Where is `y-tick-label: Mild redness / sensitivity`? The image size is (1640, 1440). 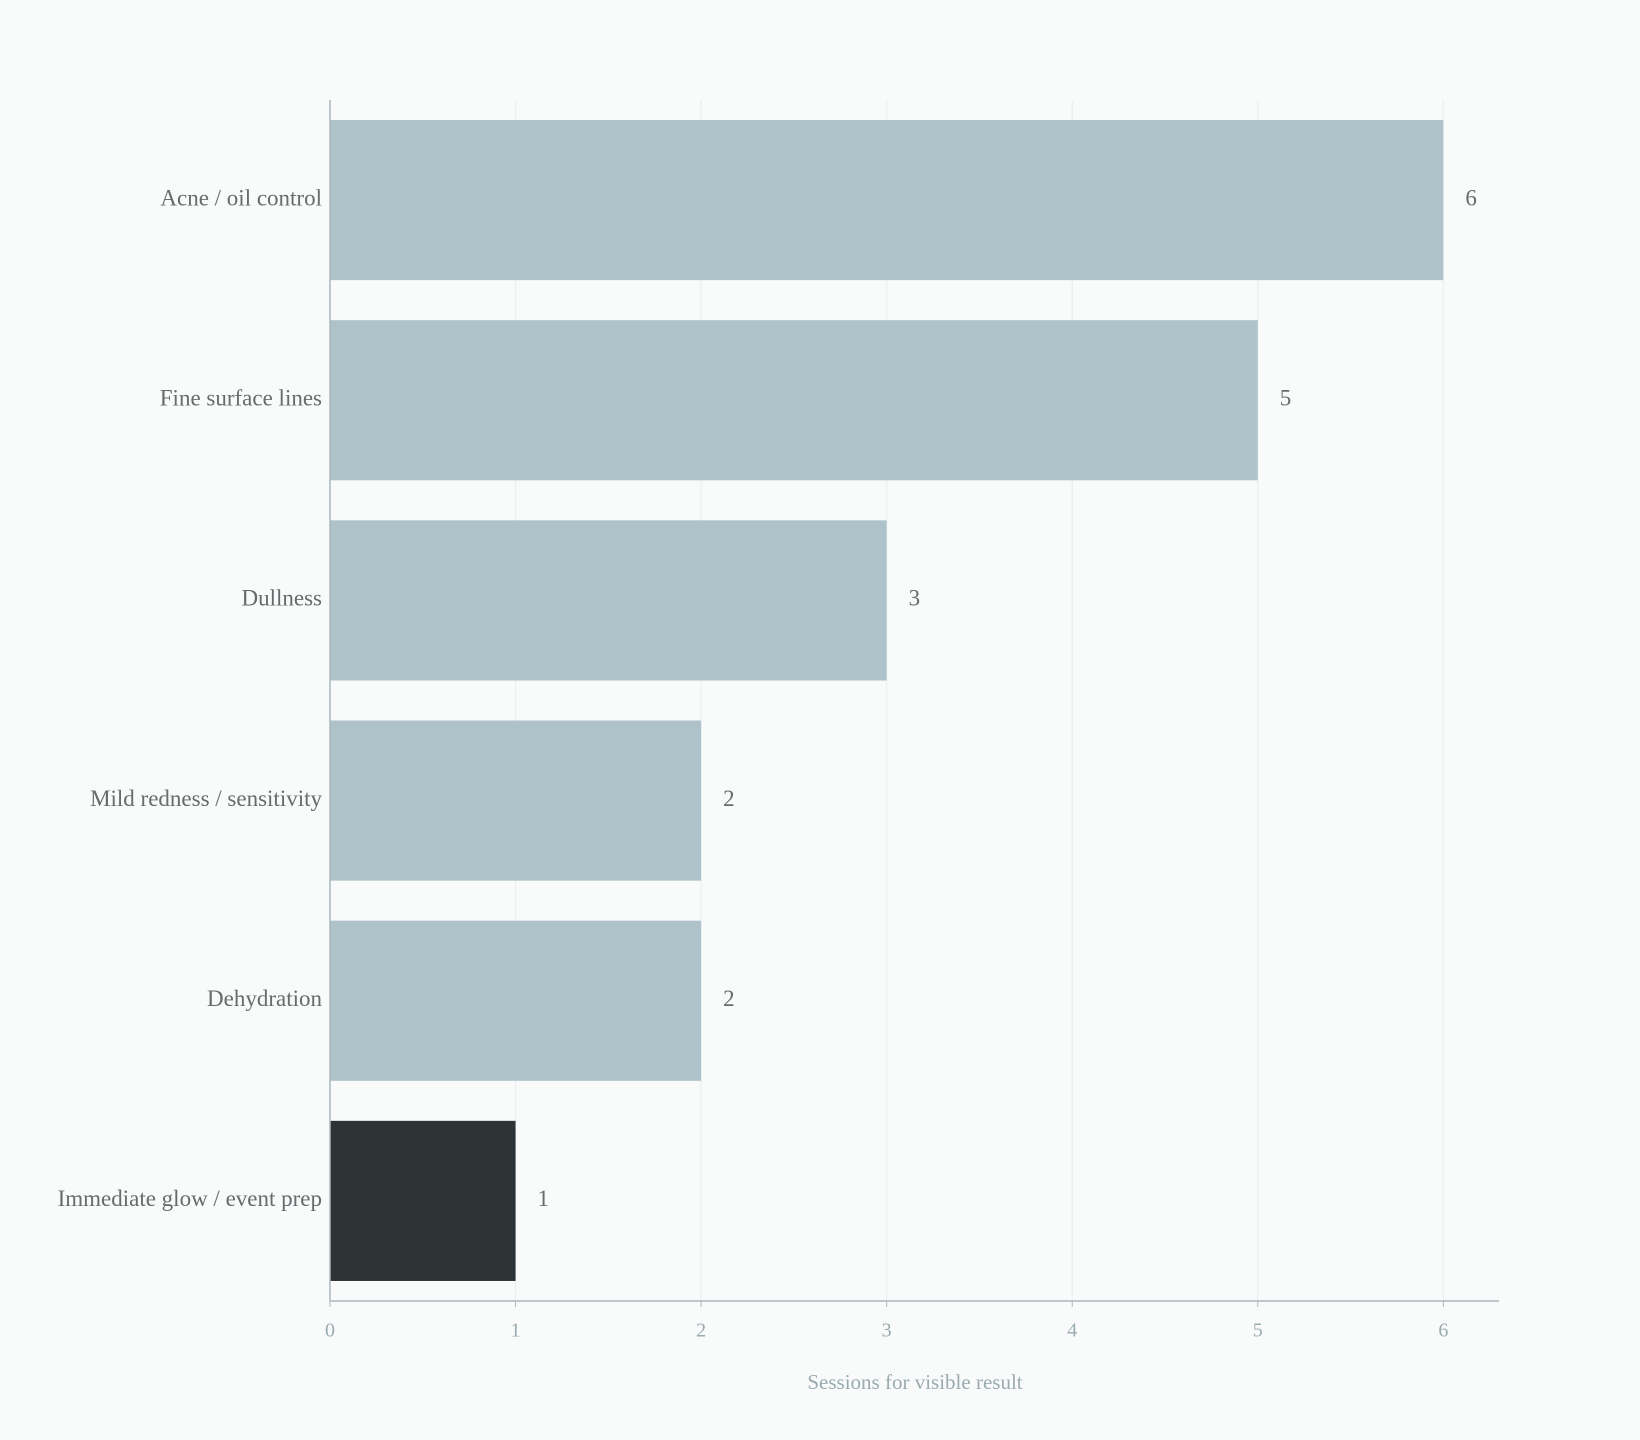
y-tick-label: Mild redness / sensitivity is located at coordinates (206, 798).